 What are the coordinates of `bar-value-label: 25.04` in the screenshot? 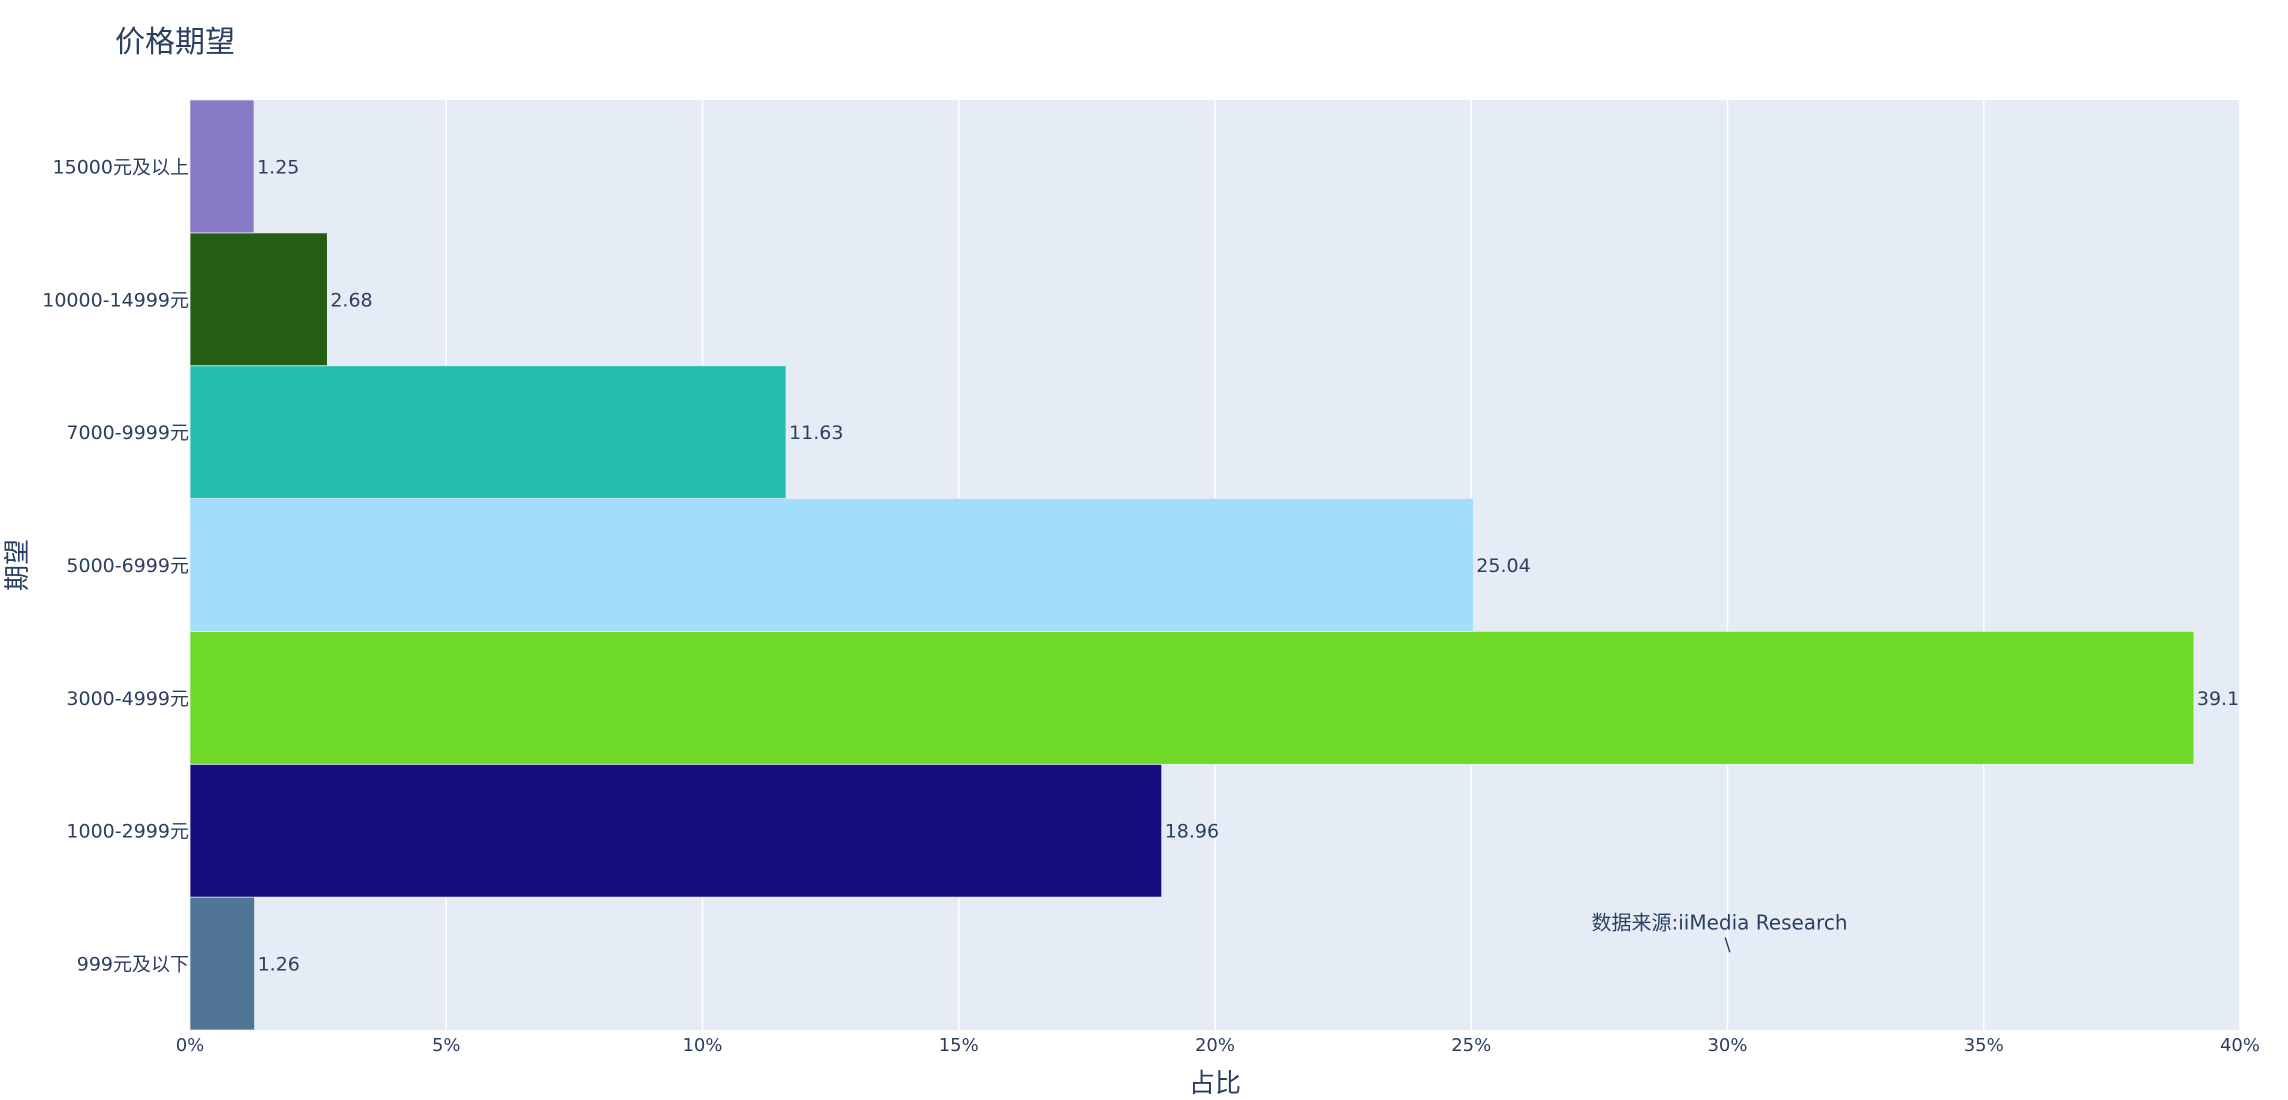 It's located at (1503, 566).